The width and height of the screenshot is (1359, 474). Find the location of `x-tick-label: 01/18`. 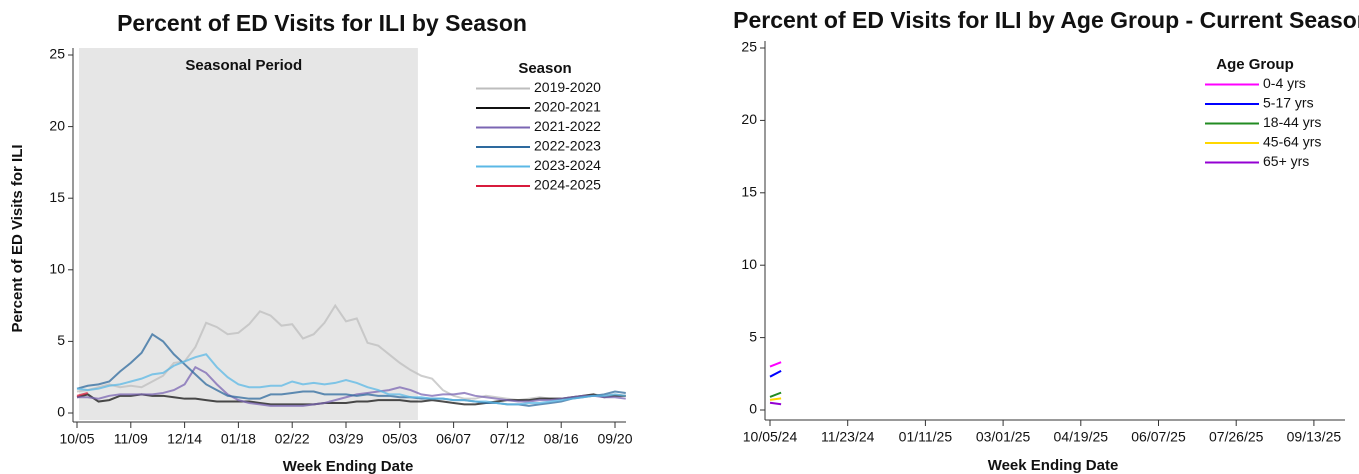

x-tick-label: 01/18 is located at coordinates (238, 439).